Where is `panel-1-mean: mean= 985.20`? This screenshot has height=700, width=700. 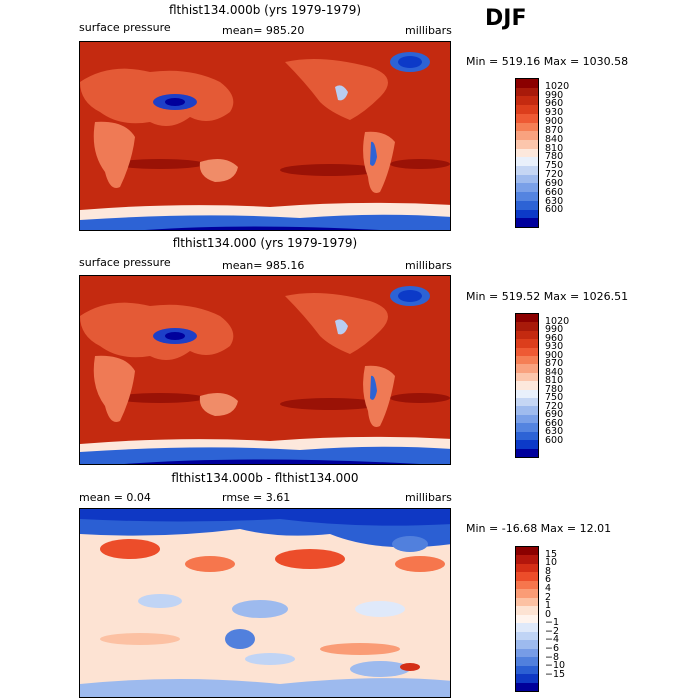 panel-1-mean: mean= 985.20 is located at coordinates (263, 30).